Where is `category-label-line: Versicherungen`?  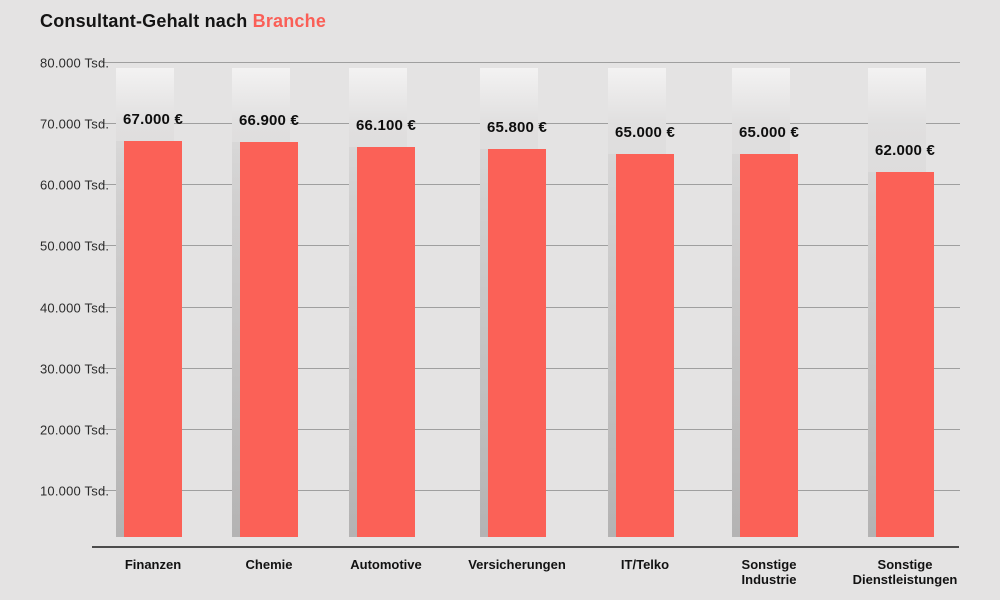
category-label-line: Versicherungen is located at coordinates (517, 564).